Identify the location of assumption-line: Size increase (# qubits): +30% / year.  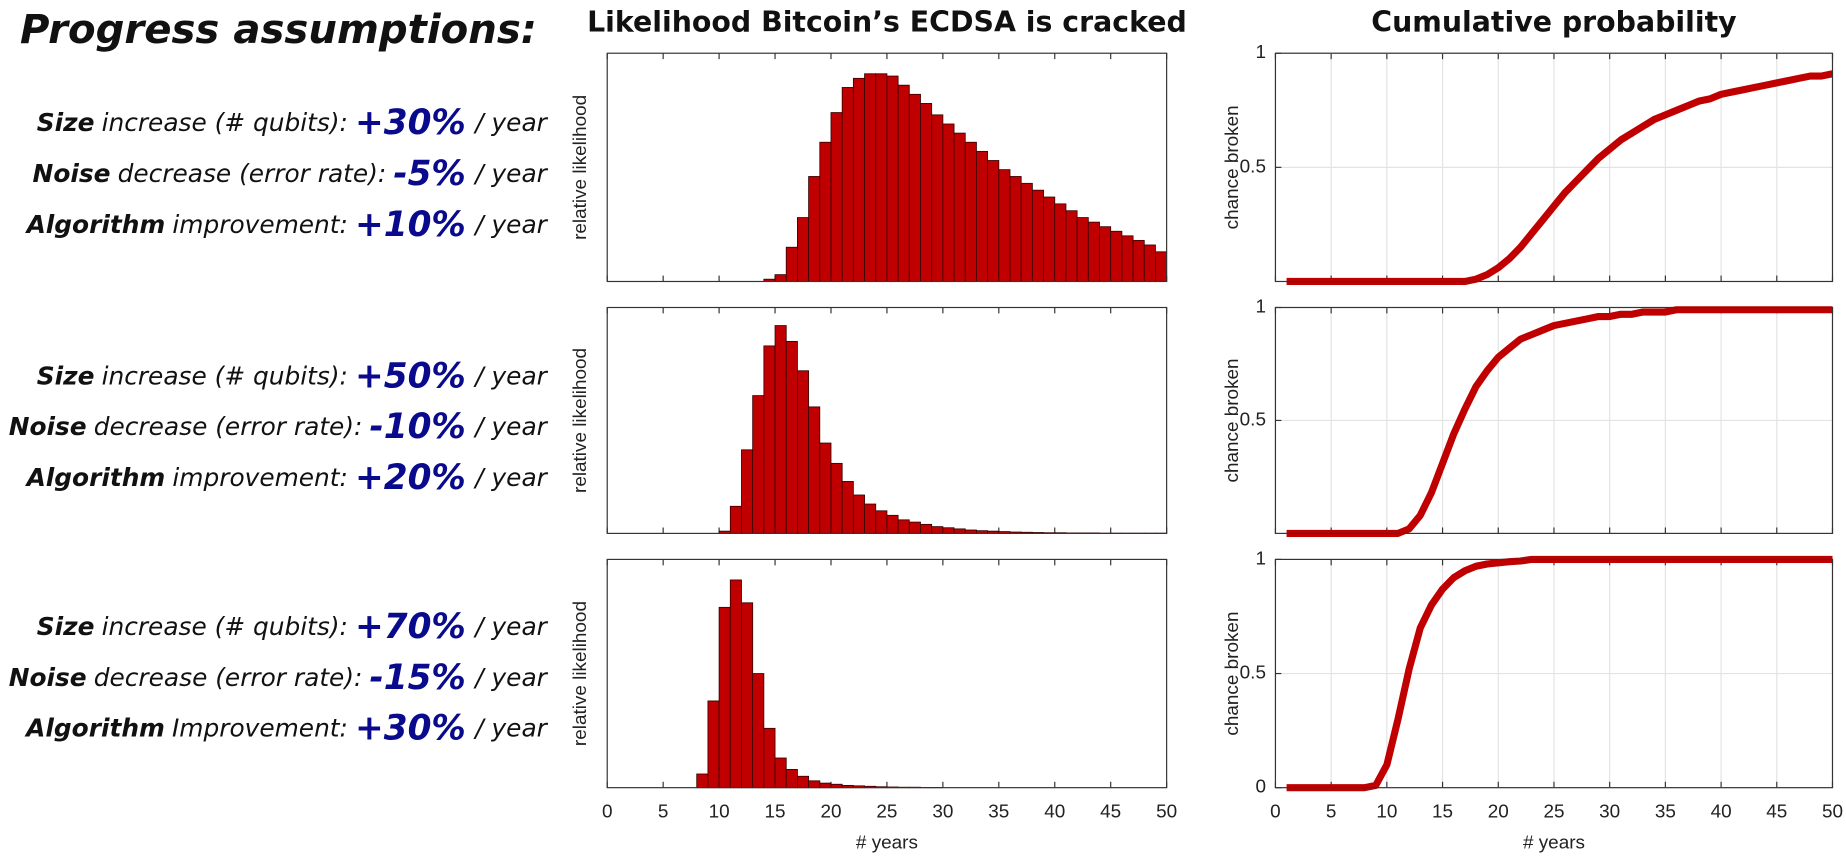
(293, 123).